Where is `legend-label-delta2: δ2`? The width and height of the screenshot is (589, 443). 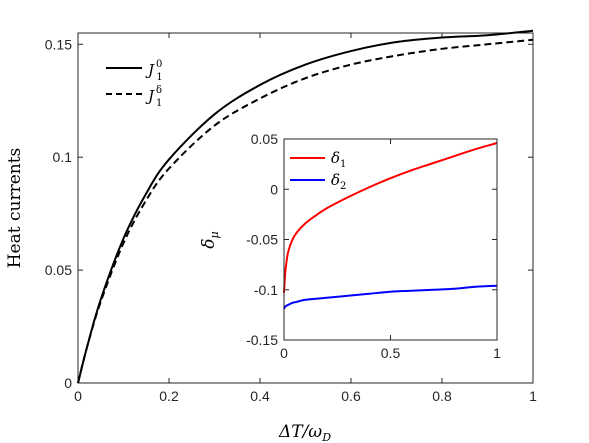 legend-label-delta2: δ2 is located at coordinates (338, 181).